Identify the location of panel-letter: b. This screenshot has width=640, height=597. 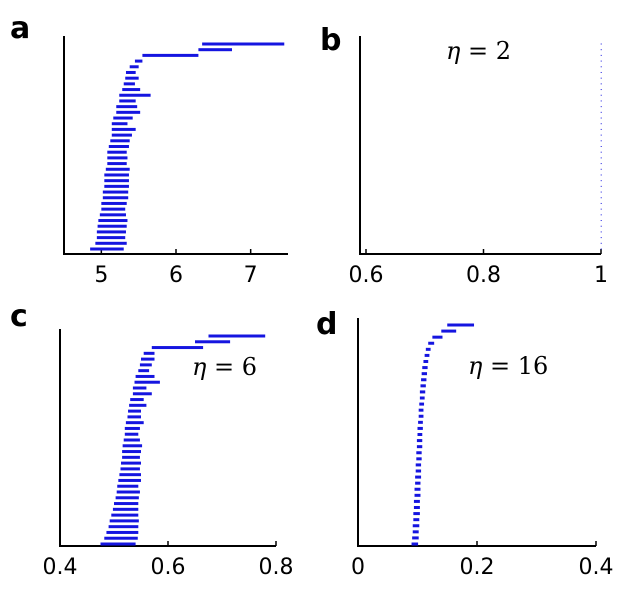
(330, 40).